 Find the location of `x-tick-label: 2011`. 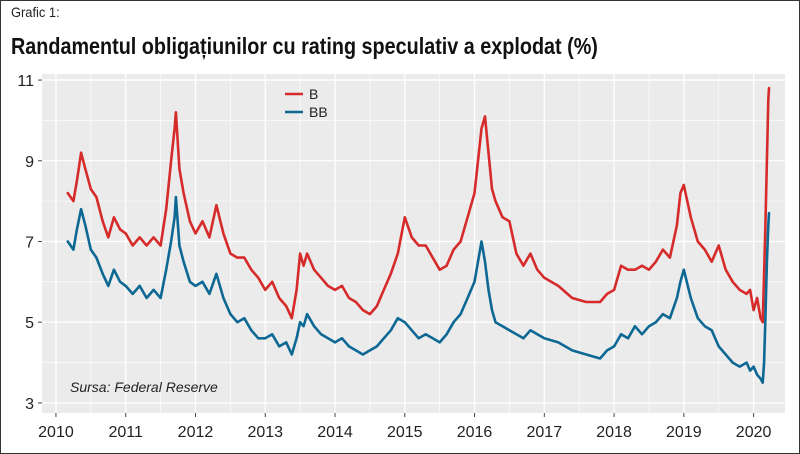

x-tick-label: 2011 is located at coordinates (126, 432).